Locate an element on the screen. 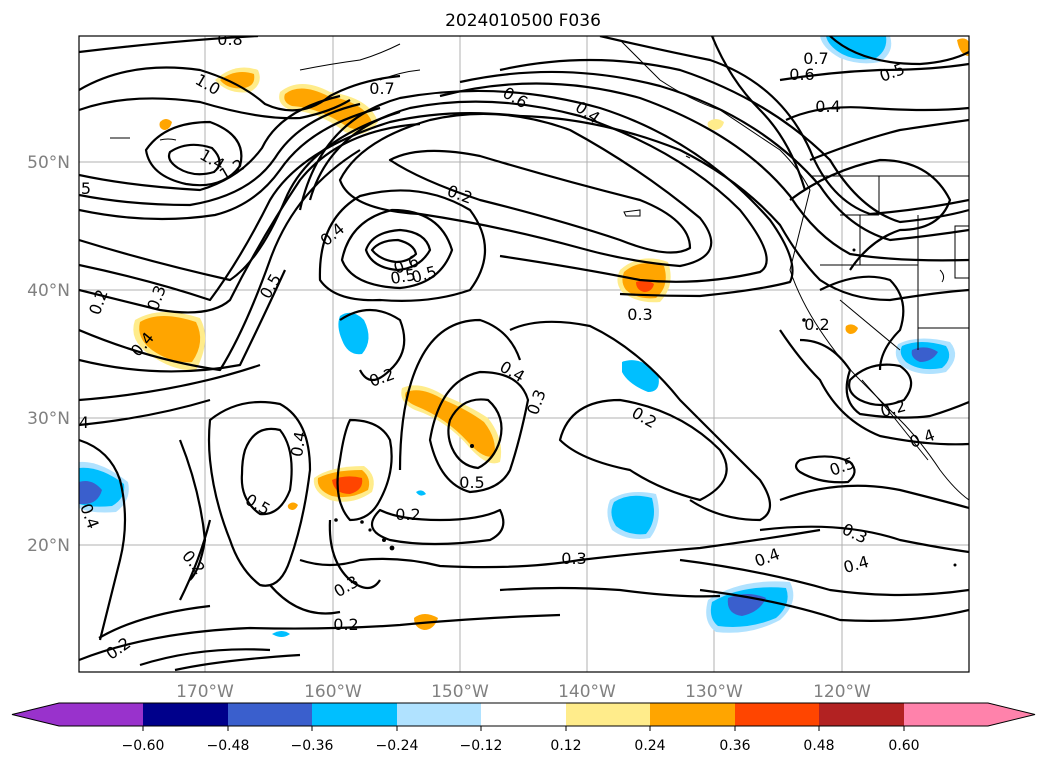  contour-label: 0.8 is located at coordinates (229, 39).